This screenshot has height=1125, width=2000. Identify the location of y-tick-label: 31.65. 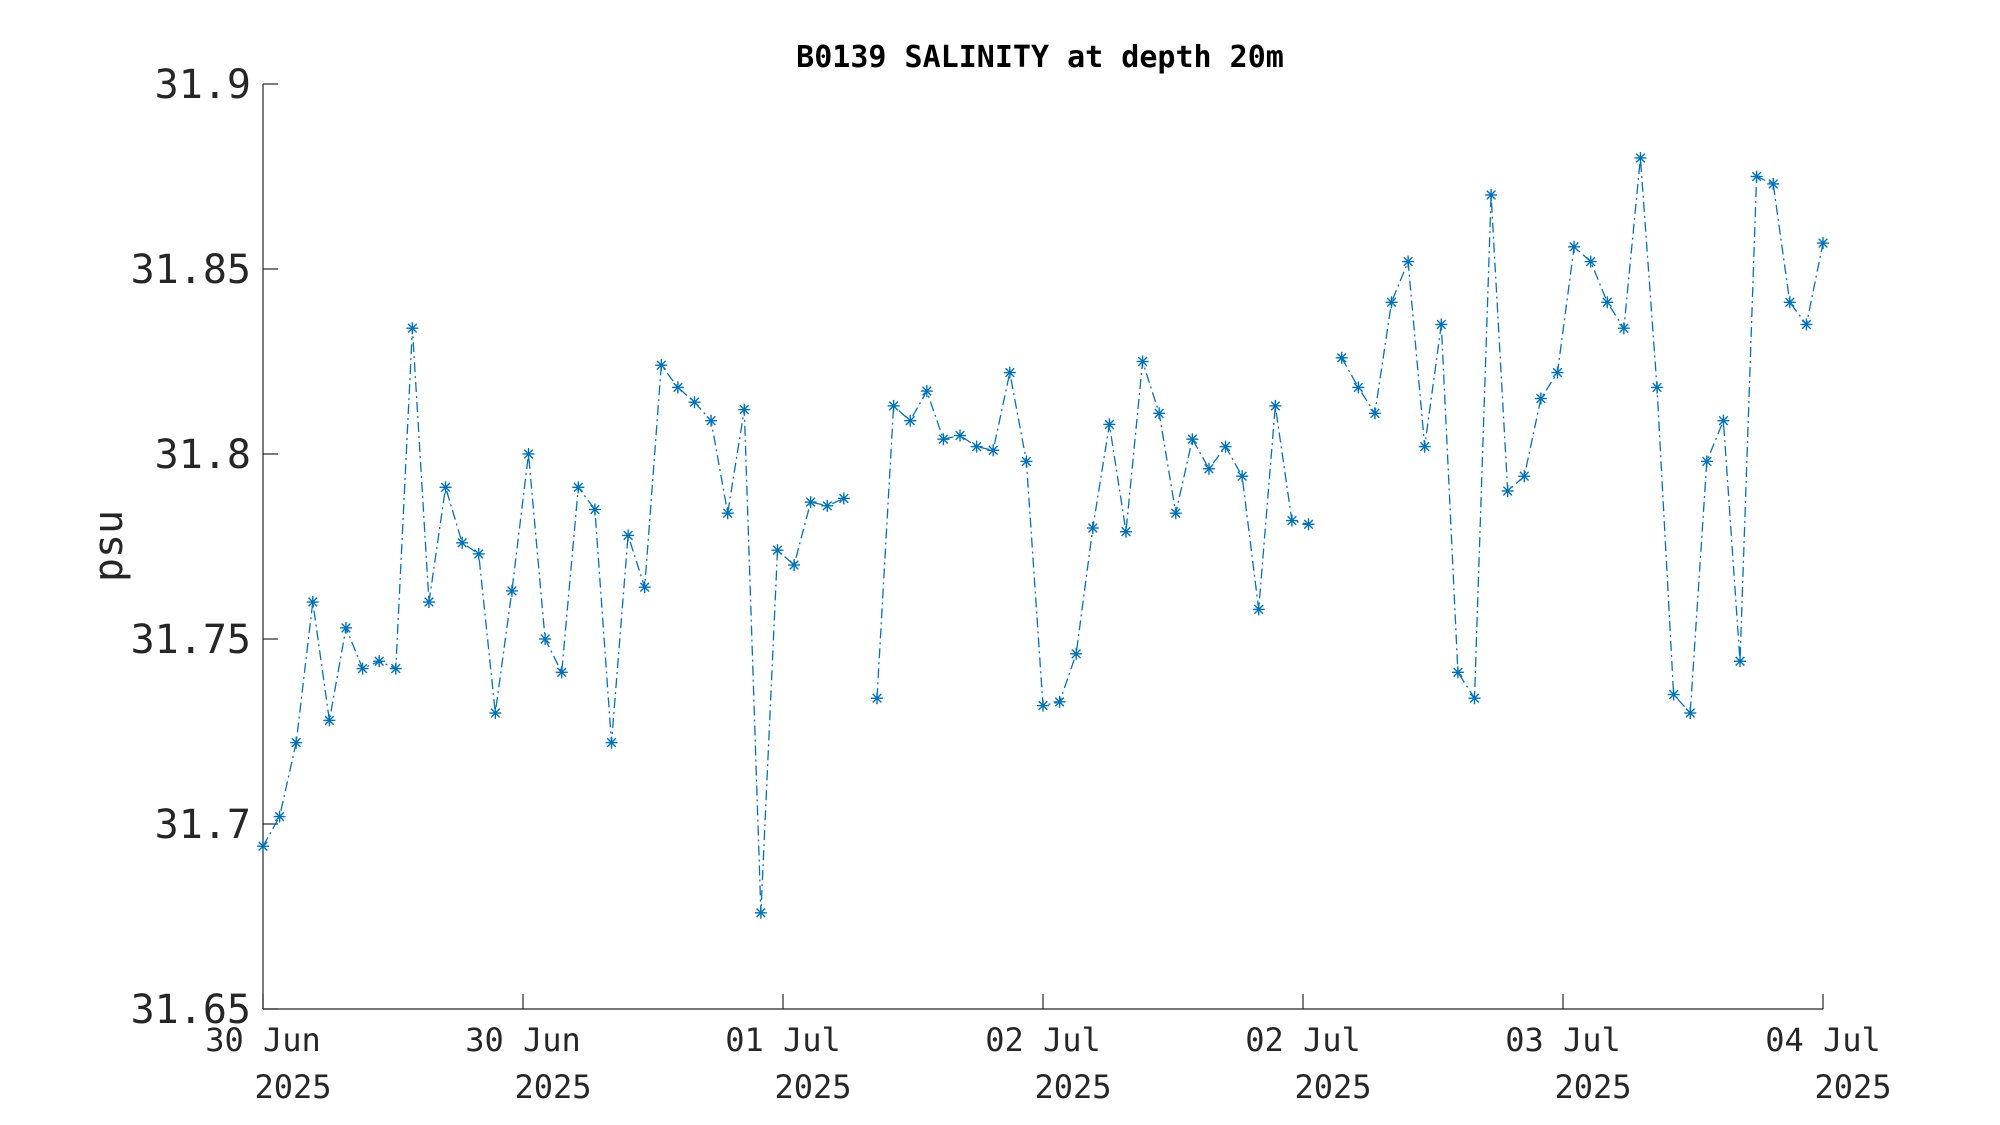
(191, 1010).